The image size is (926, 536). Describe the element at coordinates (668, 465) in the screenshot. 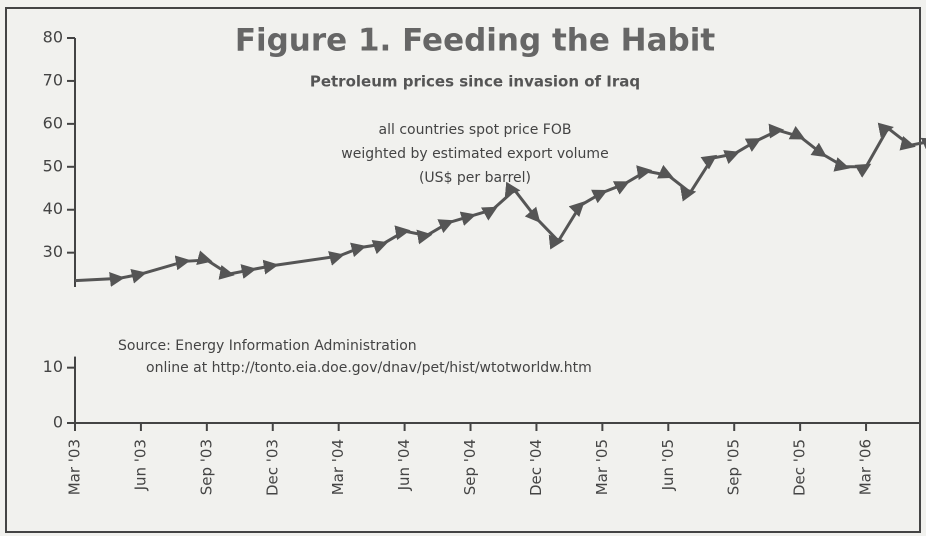

I see `x-tick-label: Jun '05` at that location.